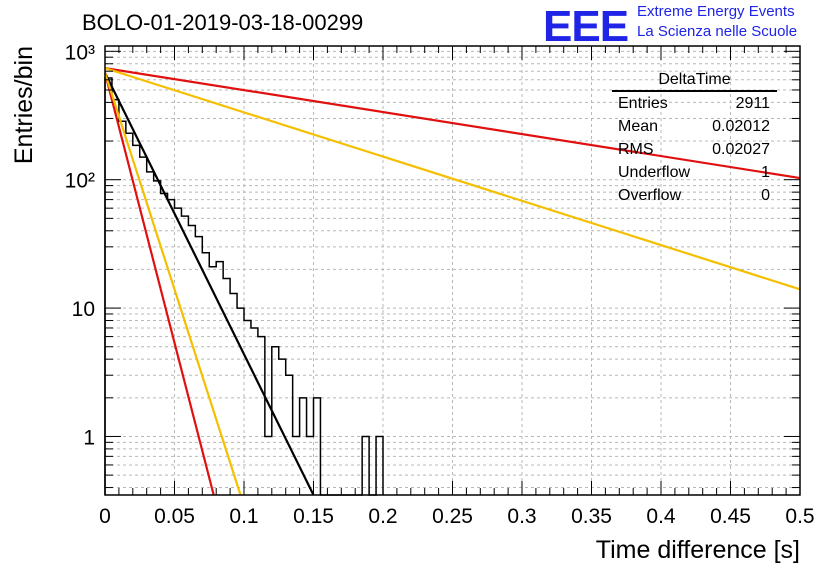  What do you see at coordinates (699, 149) in the screenshot?
I see `stats-row-rms: RMS 0.02027` at bounding box center [699, 149].